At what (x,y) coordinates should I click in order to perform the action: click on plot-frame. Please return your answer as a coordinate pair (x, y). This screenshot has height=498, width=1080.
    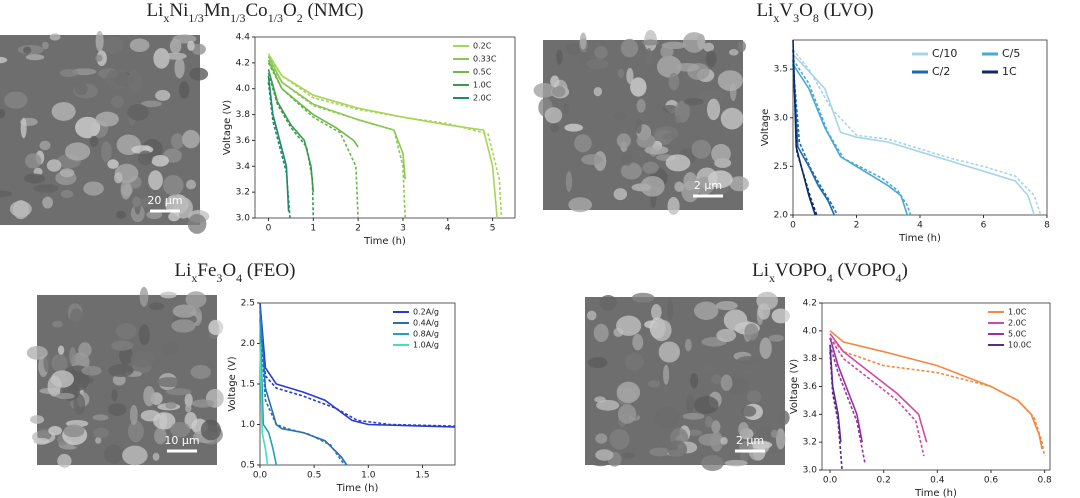
    Looking at the image, I should click on (385, 127).